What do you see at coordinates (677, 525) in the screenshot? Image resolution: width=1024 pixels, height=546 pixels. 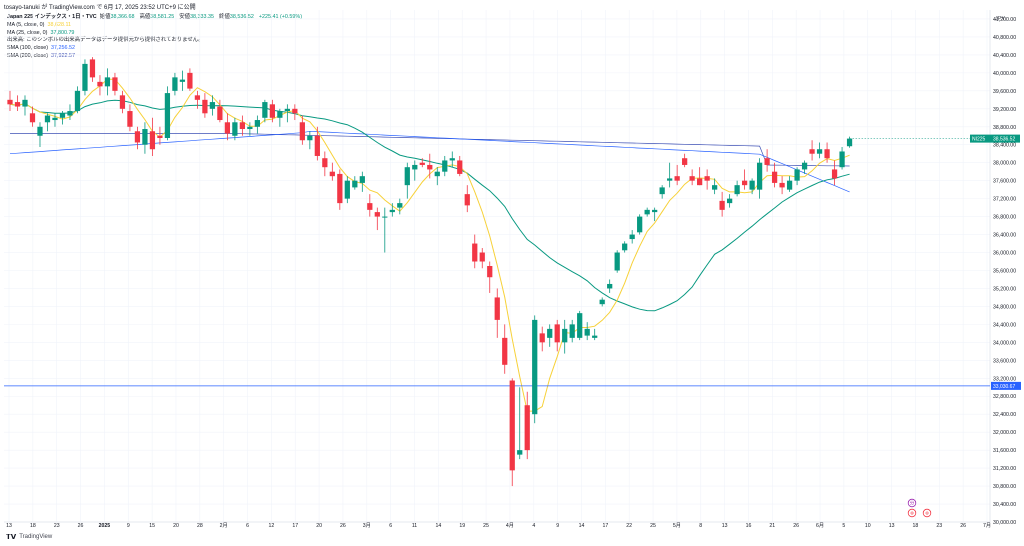 I see `time-tick-label: 5月` at bounding box center [677, 525].